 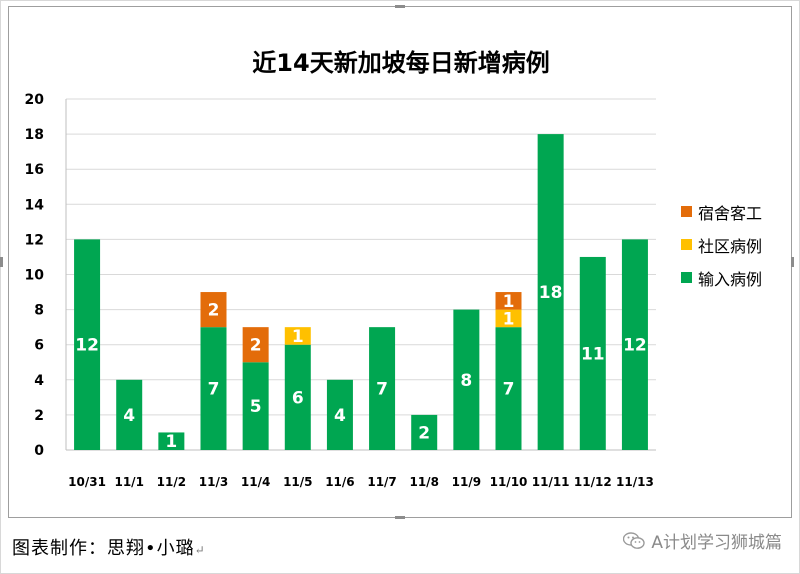 I want to click on x-tick-label: 11/2, so click(x=171, y=482).